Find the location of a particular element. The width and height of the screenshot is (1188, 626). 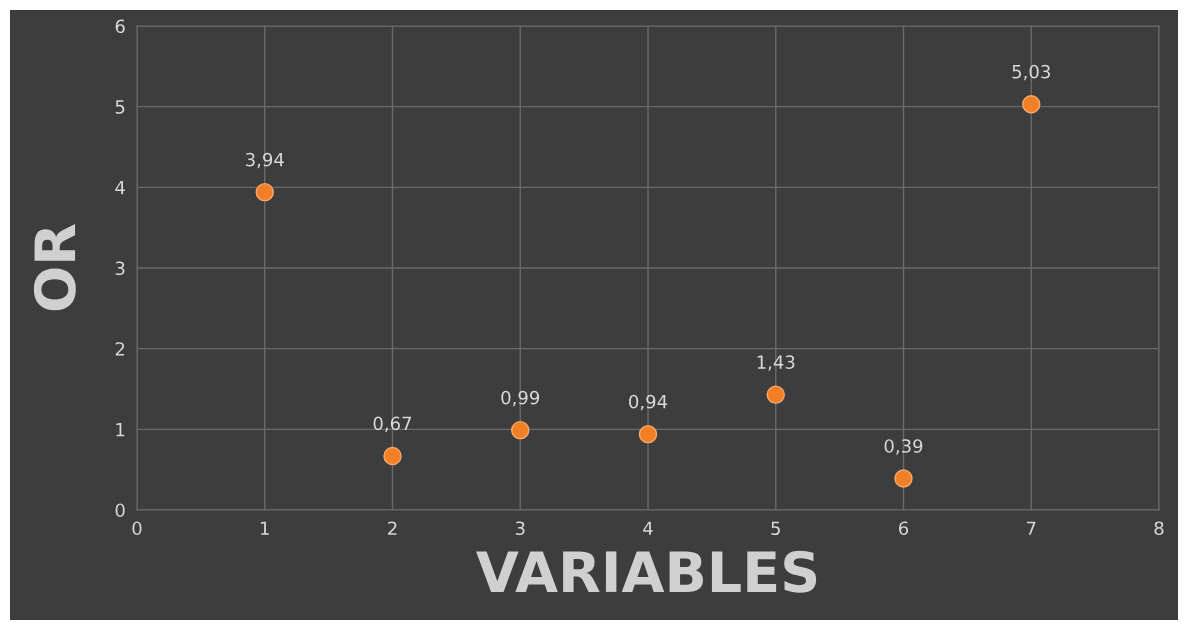

y-tick-label: 1 is located at coordinates (120, 430).